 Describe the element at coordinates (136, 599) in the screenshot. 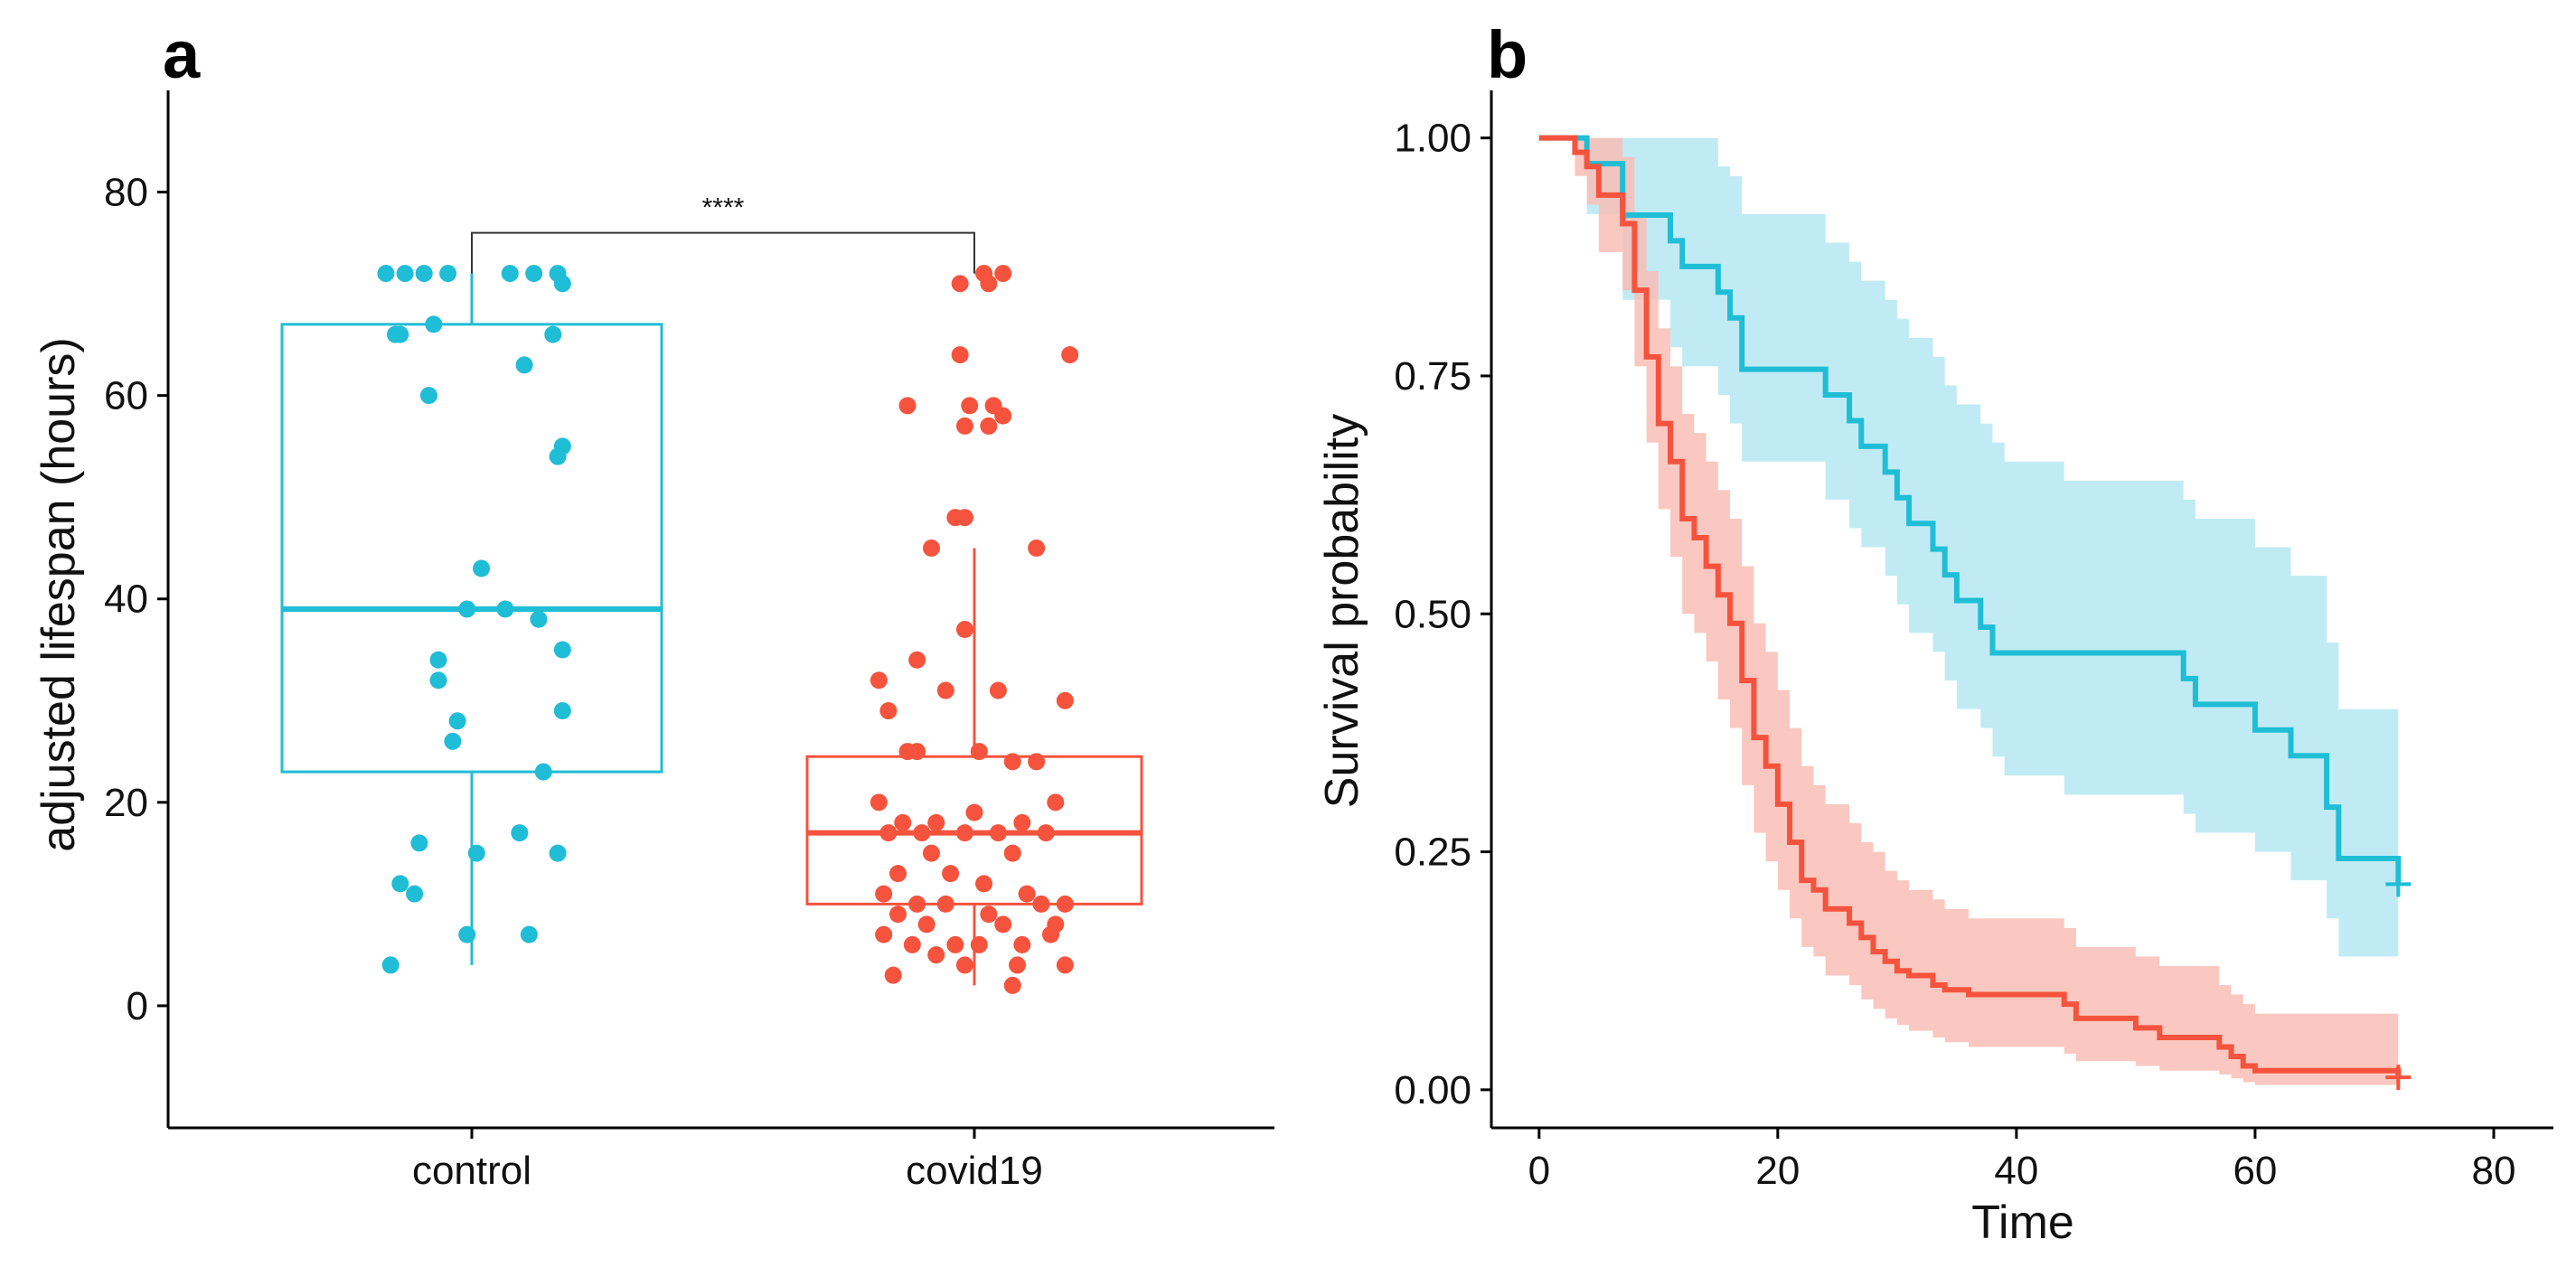

I see `panel-a-y-ticks: 0 20 40 60 80` at that location.